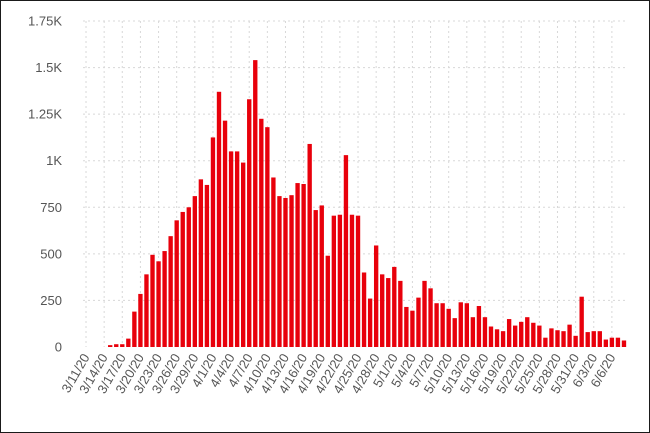 This screenshot has height=433, width=650. Describe the element at coordinates (58, 347) in the screenshot. I see `y-tick-label: 0` at that location.